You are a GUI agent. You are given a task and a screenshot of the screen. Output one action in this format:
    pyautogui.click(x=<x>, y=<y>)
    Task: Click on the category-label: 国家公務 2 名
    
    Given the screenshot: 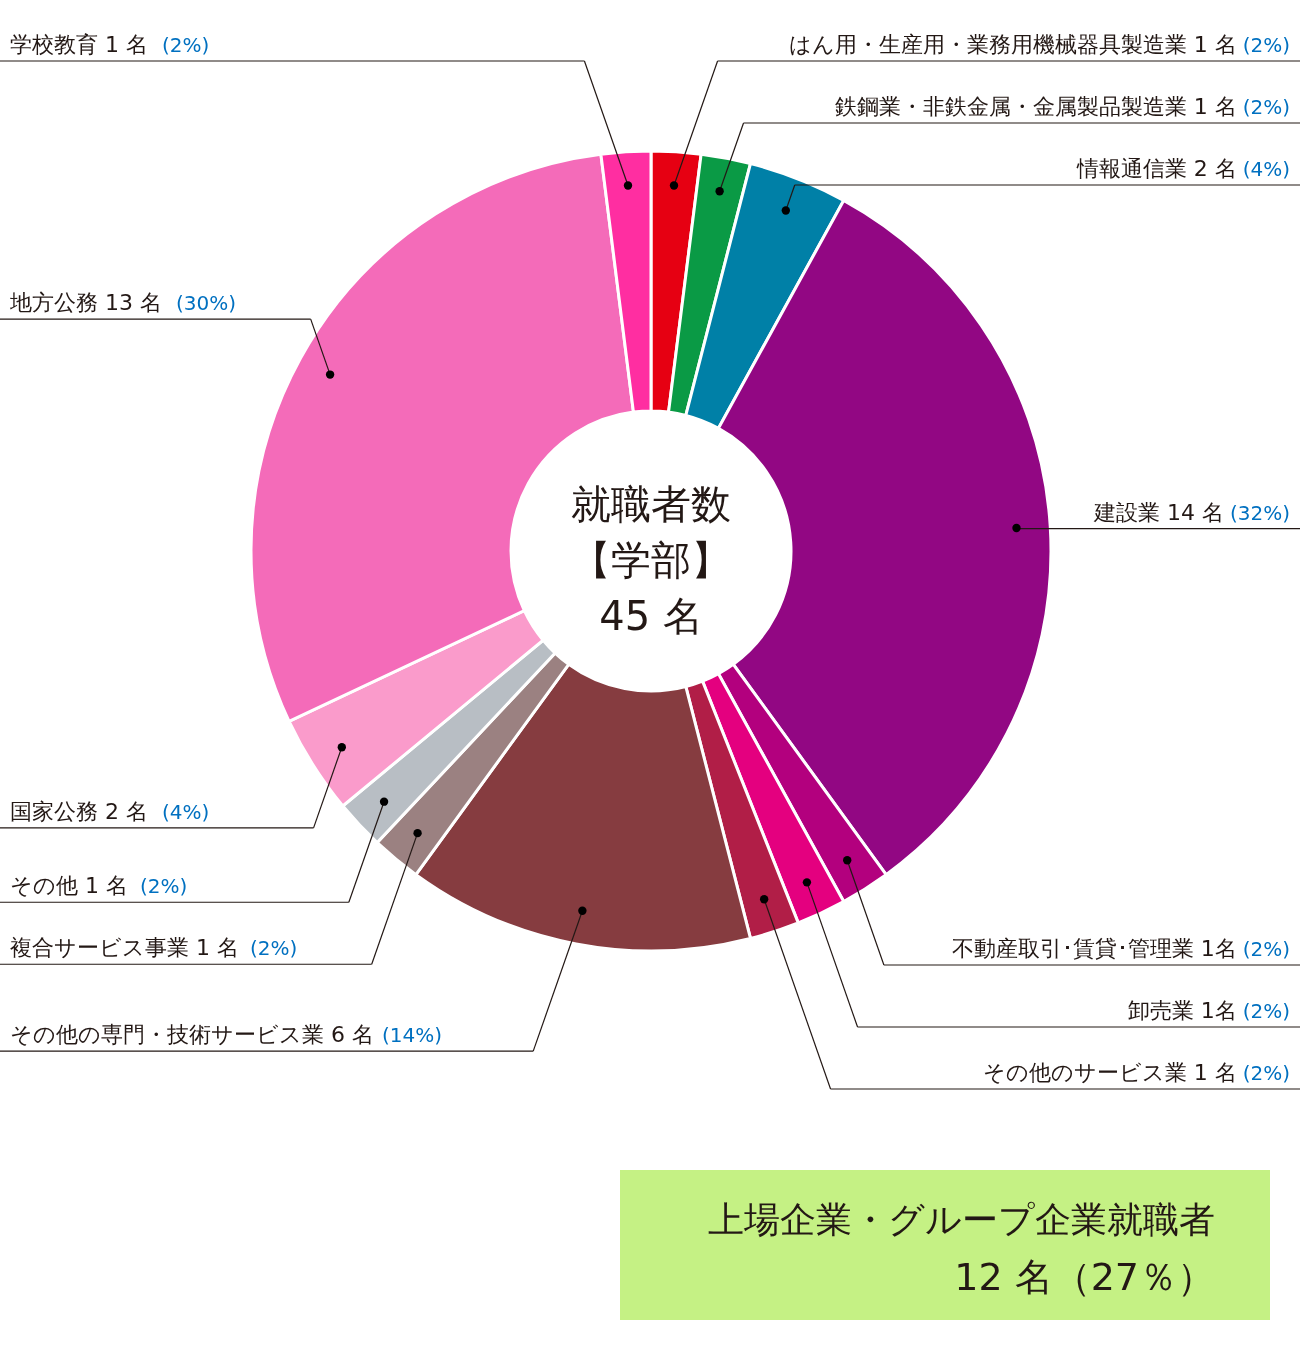 What is the action you would take?
    pyautogui.click(x=79, y=811)
    